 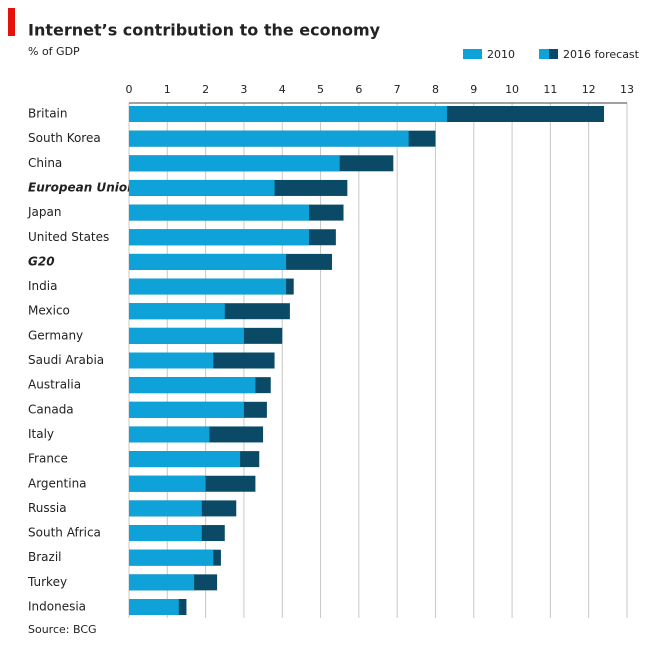 I want to click on legend-label: 2010, so click(x=501, y=54).